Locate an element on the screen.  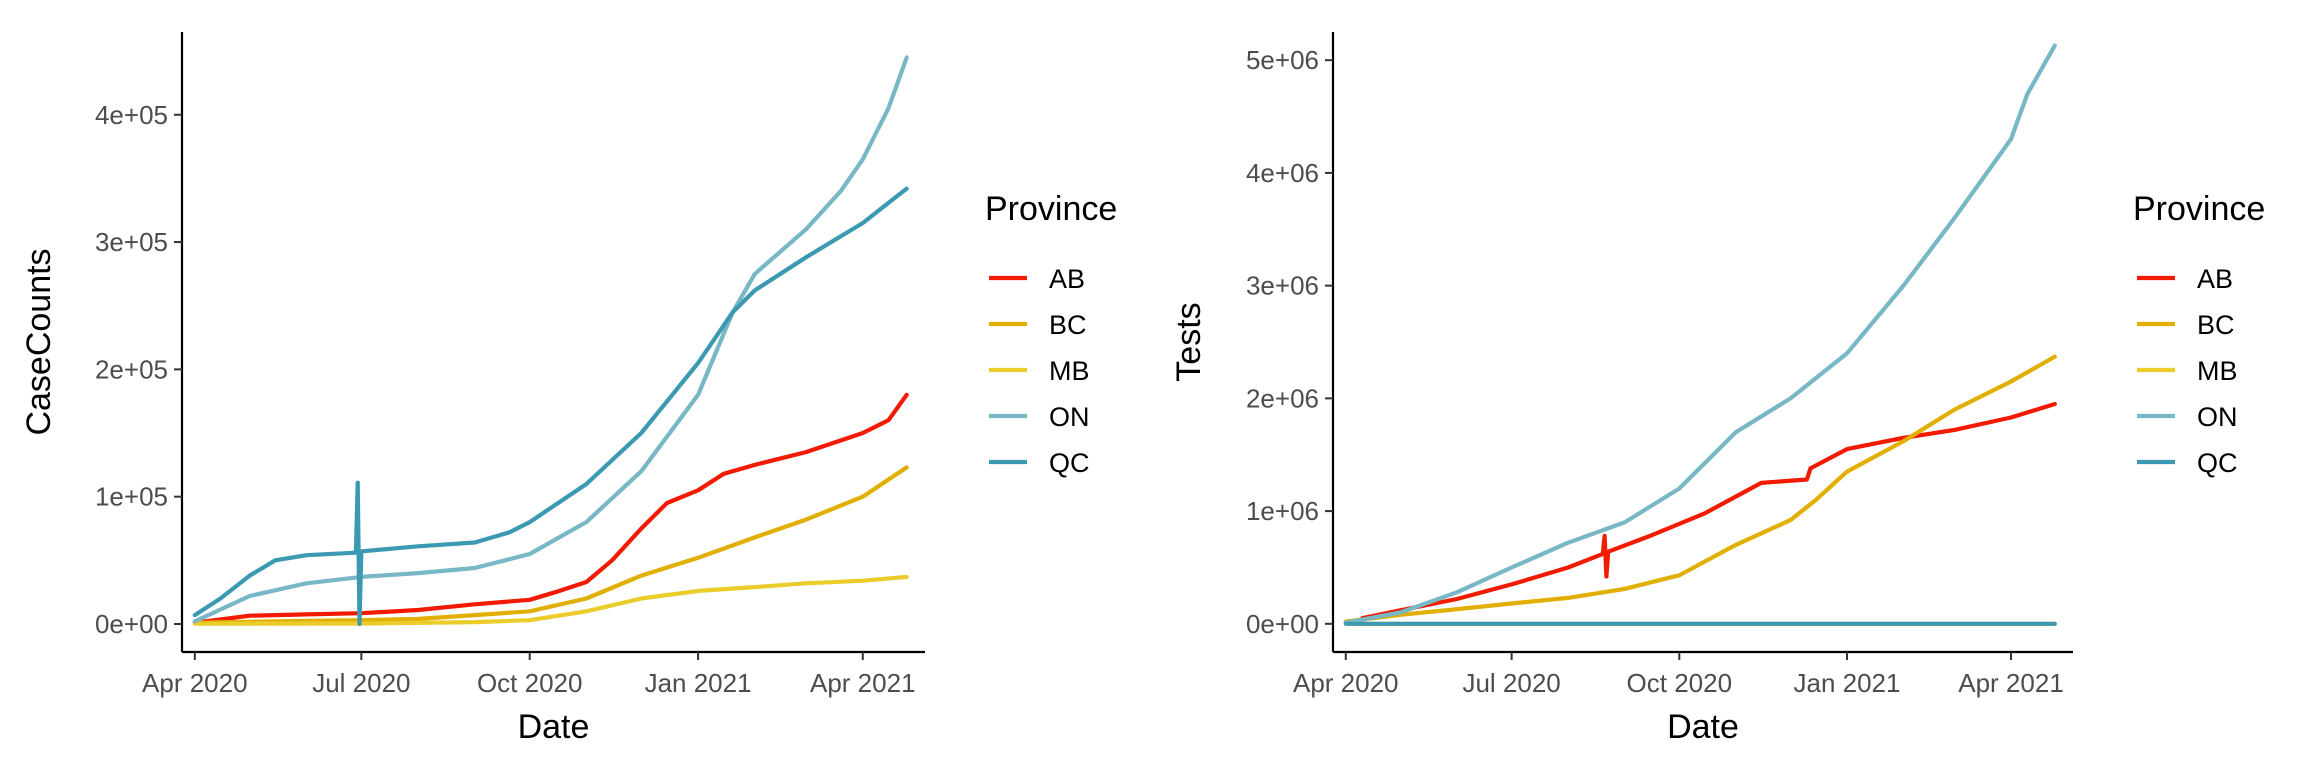
y-axis-title: CaseCounts is located at coordinates (39, 341).